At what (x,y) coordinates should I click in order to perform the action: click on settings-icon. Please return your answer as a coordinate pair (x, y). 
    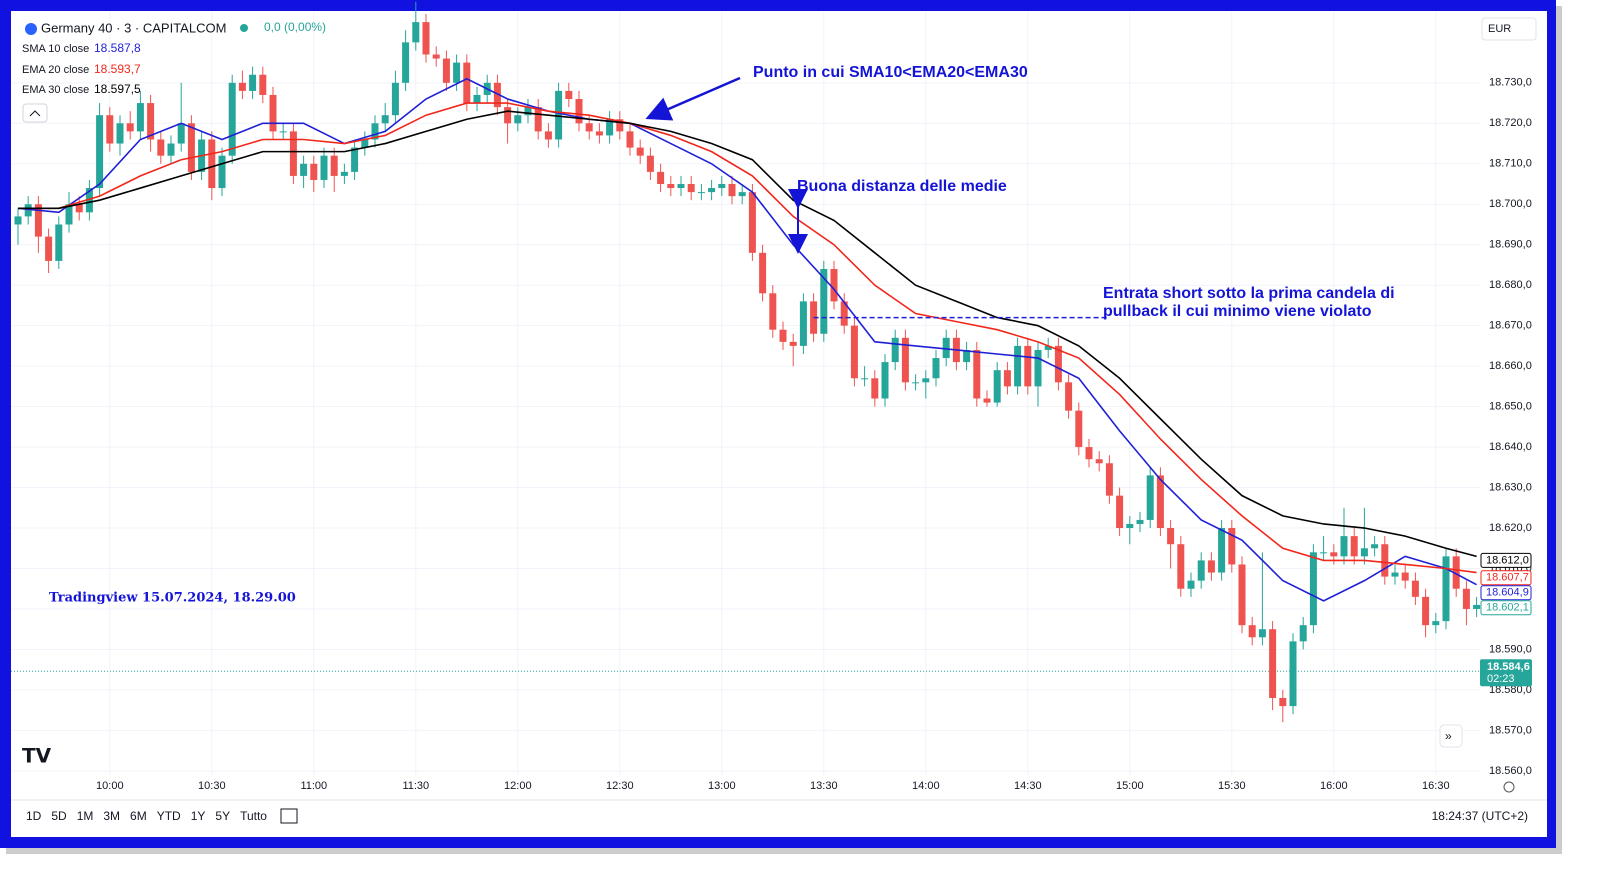
    Looking at the image, I should click on (1509, 787).